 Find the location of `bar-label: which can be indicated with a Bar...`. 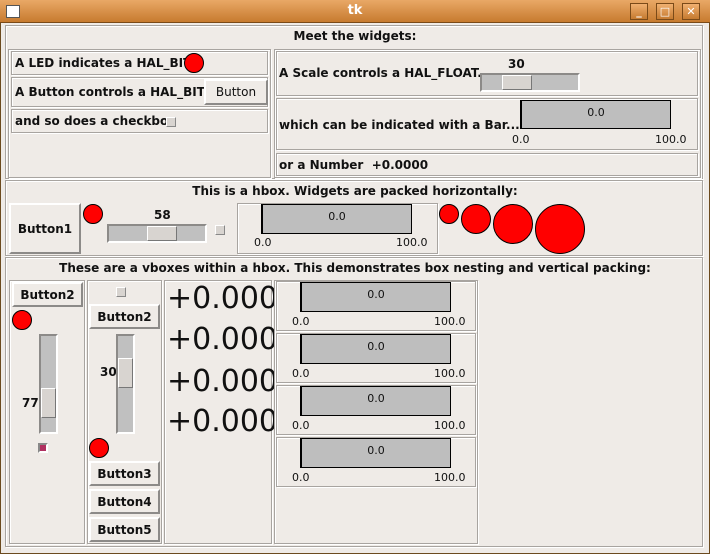

bar-label: which can be indicated with a Bar... is located at coordinates (399, 125).